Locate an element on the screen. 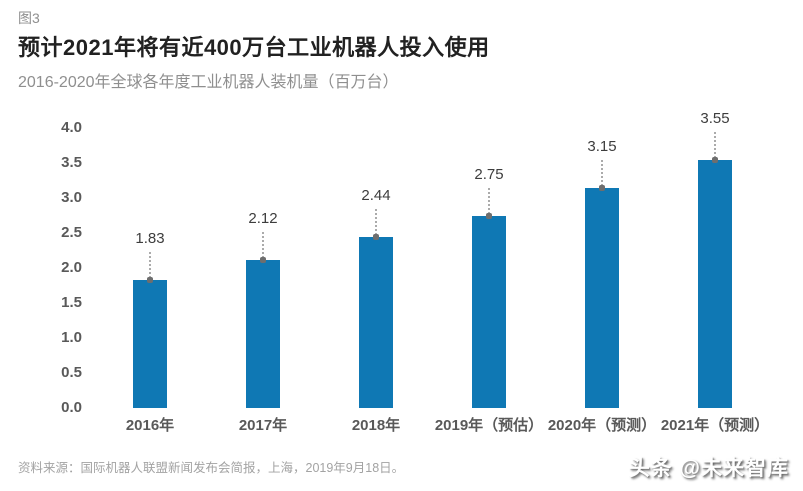 This screenshot has height=491, width=803. x-axis-label: 2020年（预测） is located at coordinates (602, 425).